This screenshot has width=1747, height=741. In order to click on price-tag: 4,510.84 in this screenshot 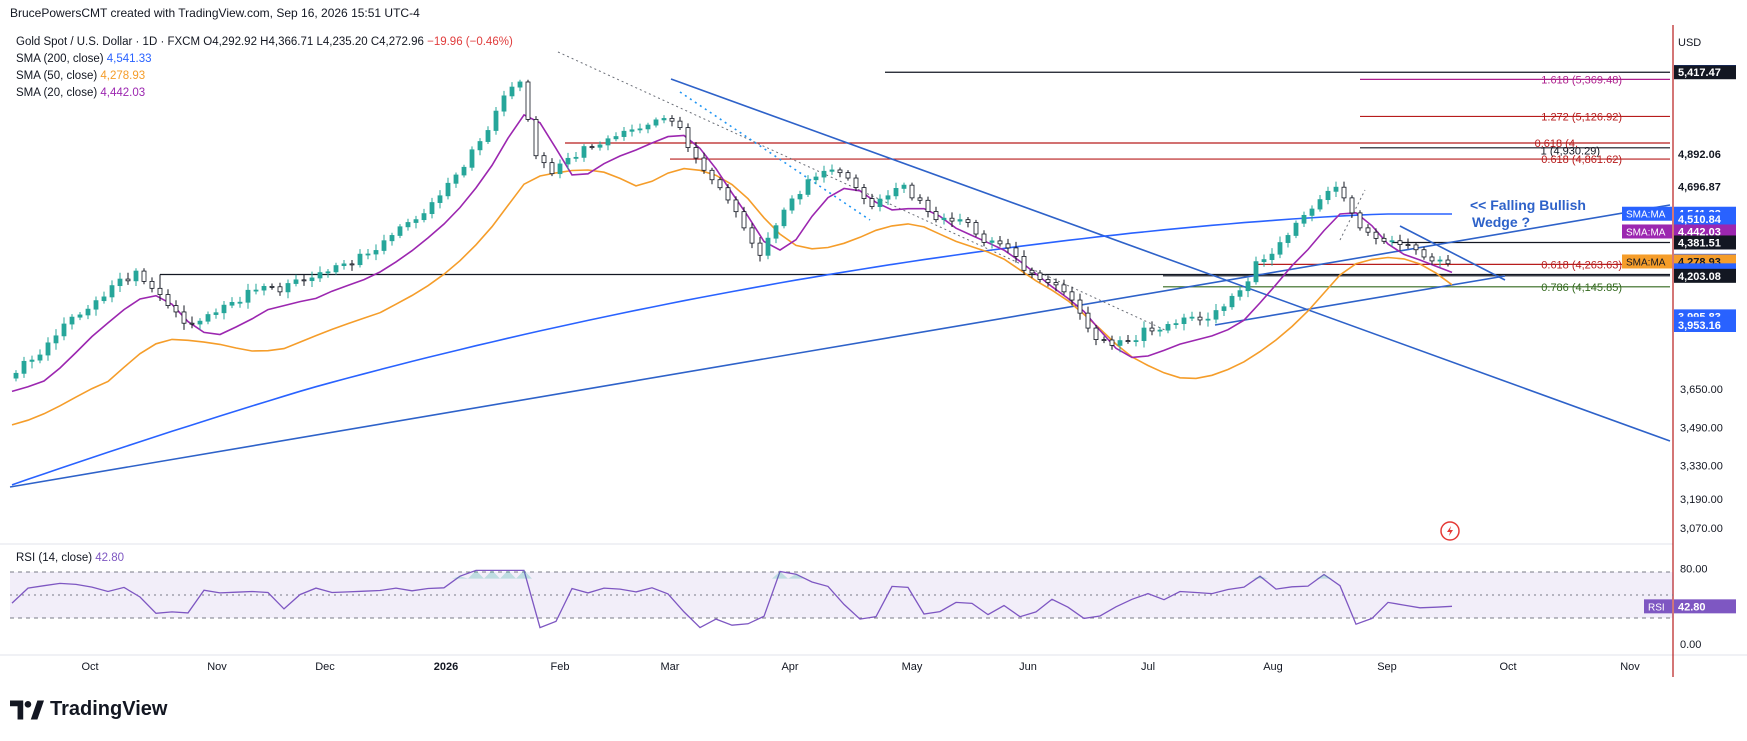, I will do `click(1700, 220)`.